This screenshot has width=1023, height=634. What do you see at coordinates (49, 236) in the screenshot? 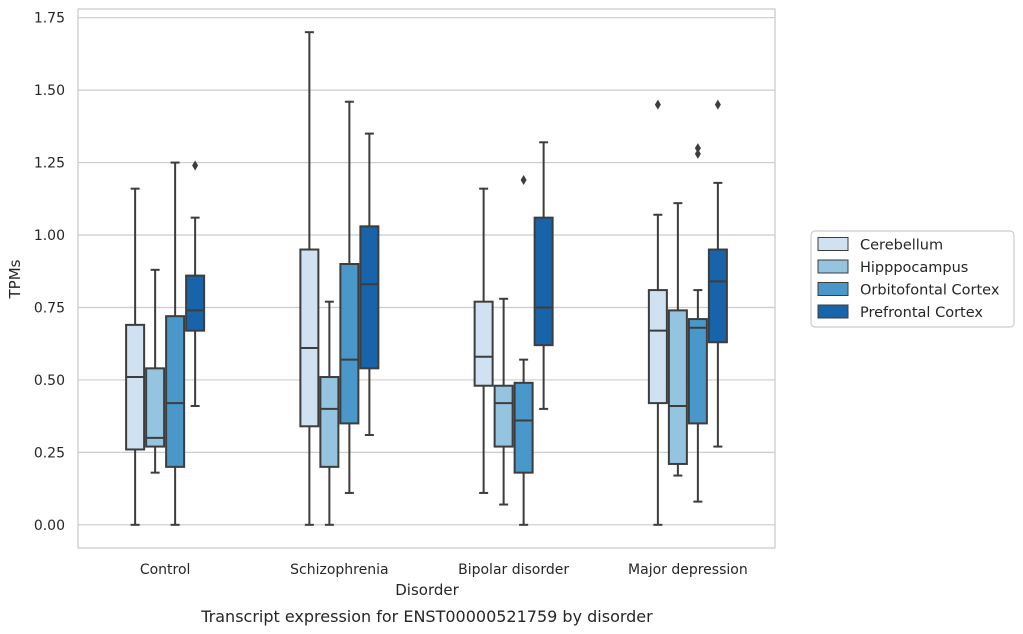
I see `y-tick-label: 1.00` at bounding box center [49, 236].